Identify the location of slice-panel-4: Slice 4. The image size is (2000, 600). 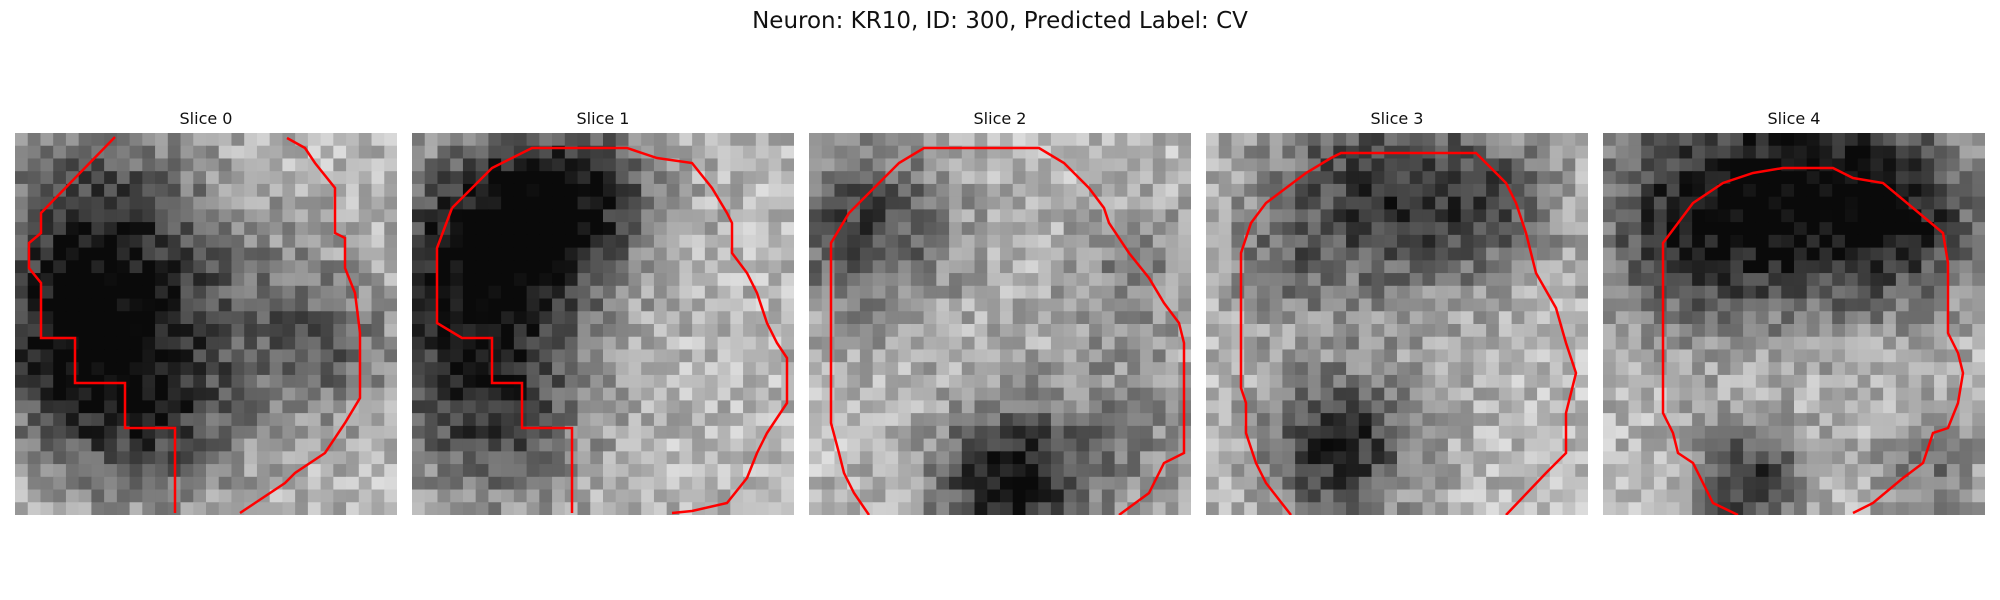
(1794, 311).